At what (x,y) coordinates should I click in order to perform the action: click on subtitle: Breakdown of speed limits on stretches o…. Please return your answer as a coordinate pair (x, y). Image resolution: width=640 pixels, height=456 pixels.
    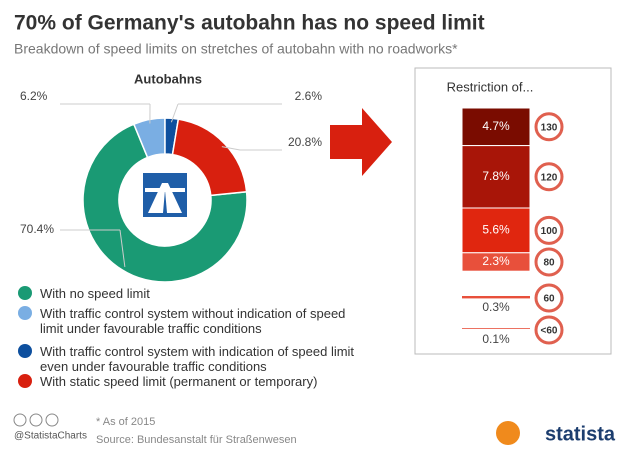
    Looking at the image, I should click on (236, 49).